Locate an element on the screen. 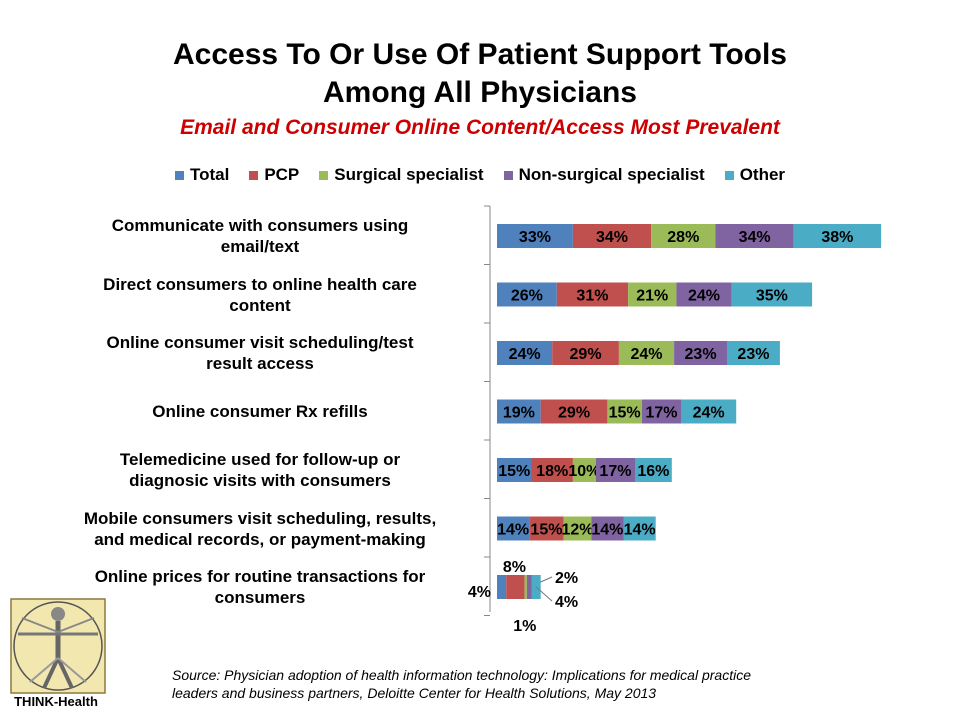  data-label: 35% is located at coordinates (772, 296).